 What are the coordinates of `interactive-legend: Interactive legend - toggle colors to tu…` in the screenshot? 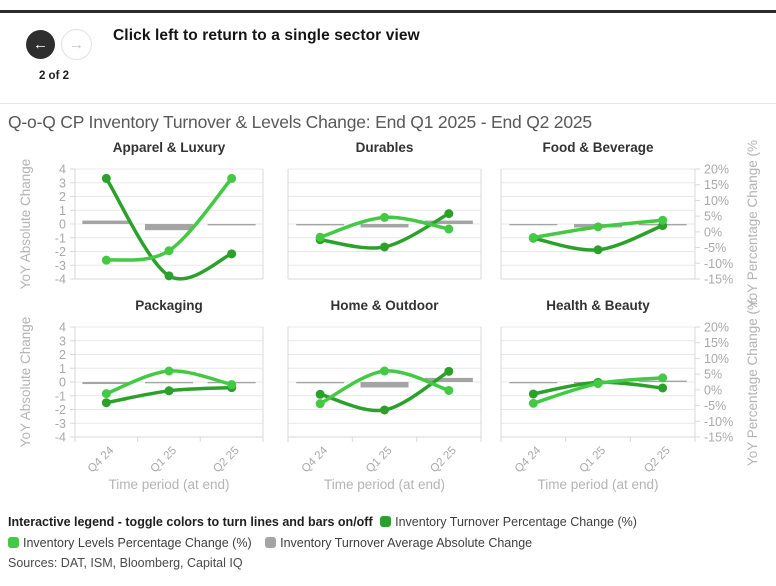 It's located at (325, 533).